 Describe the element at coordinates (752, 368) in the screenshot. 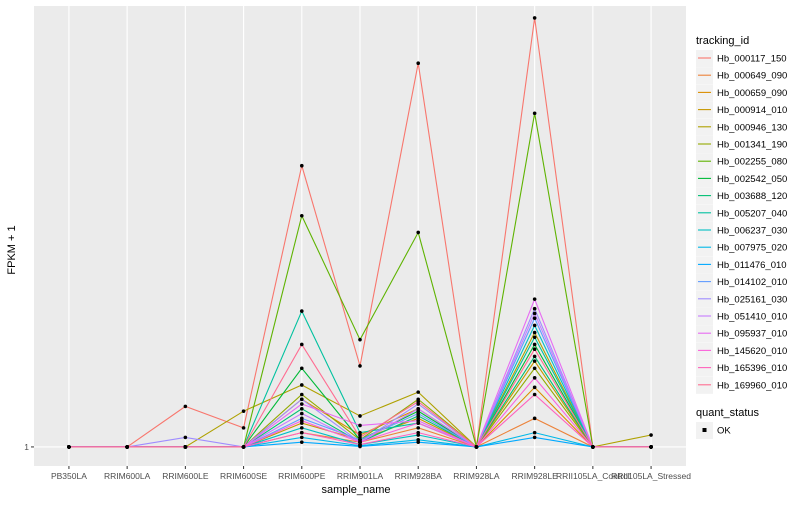

I see `legend-label: Hb_165396_010` at that location.